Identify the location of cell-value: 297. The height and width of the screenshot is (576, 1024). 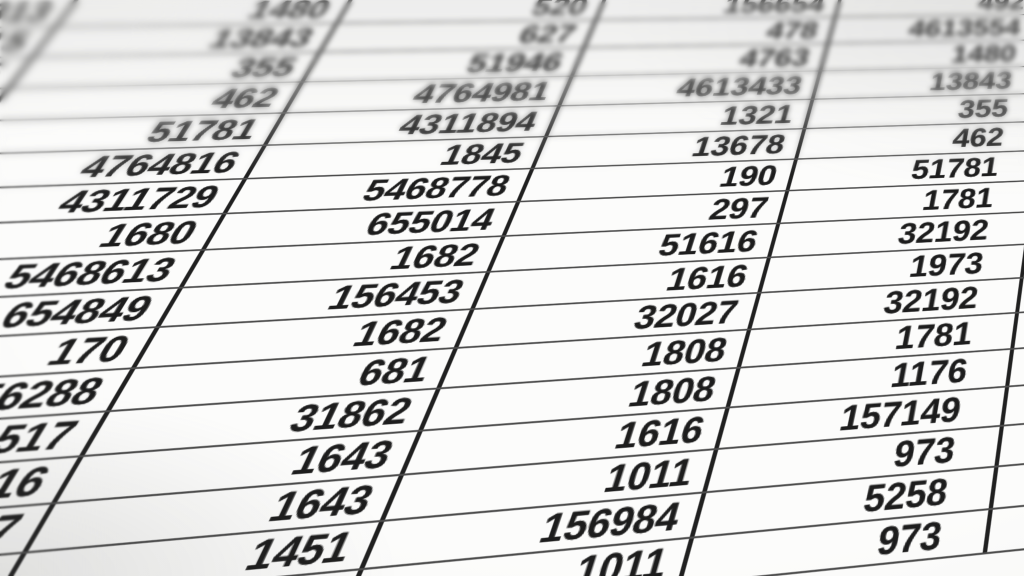
(738, 209).